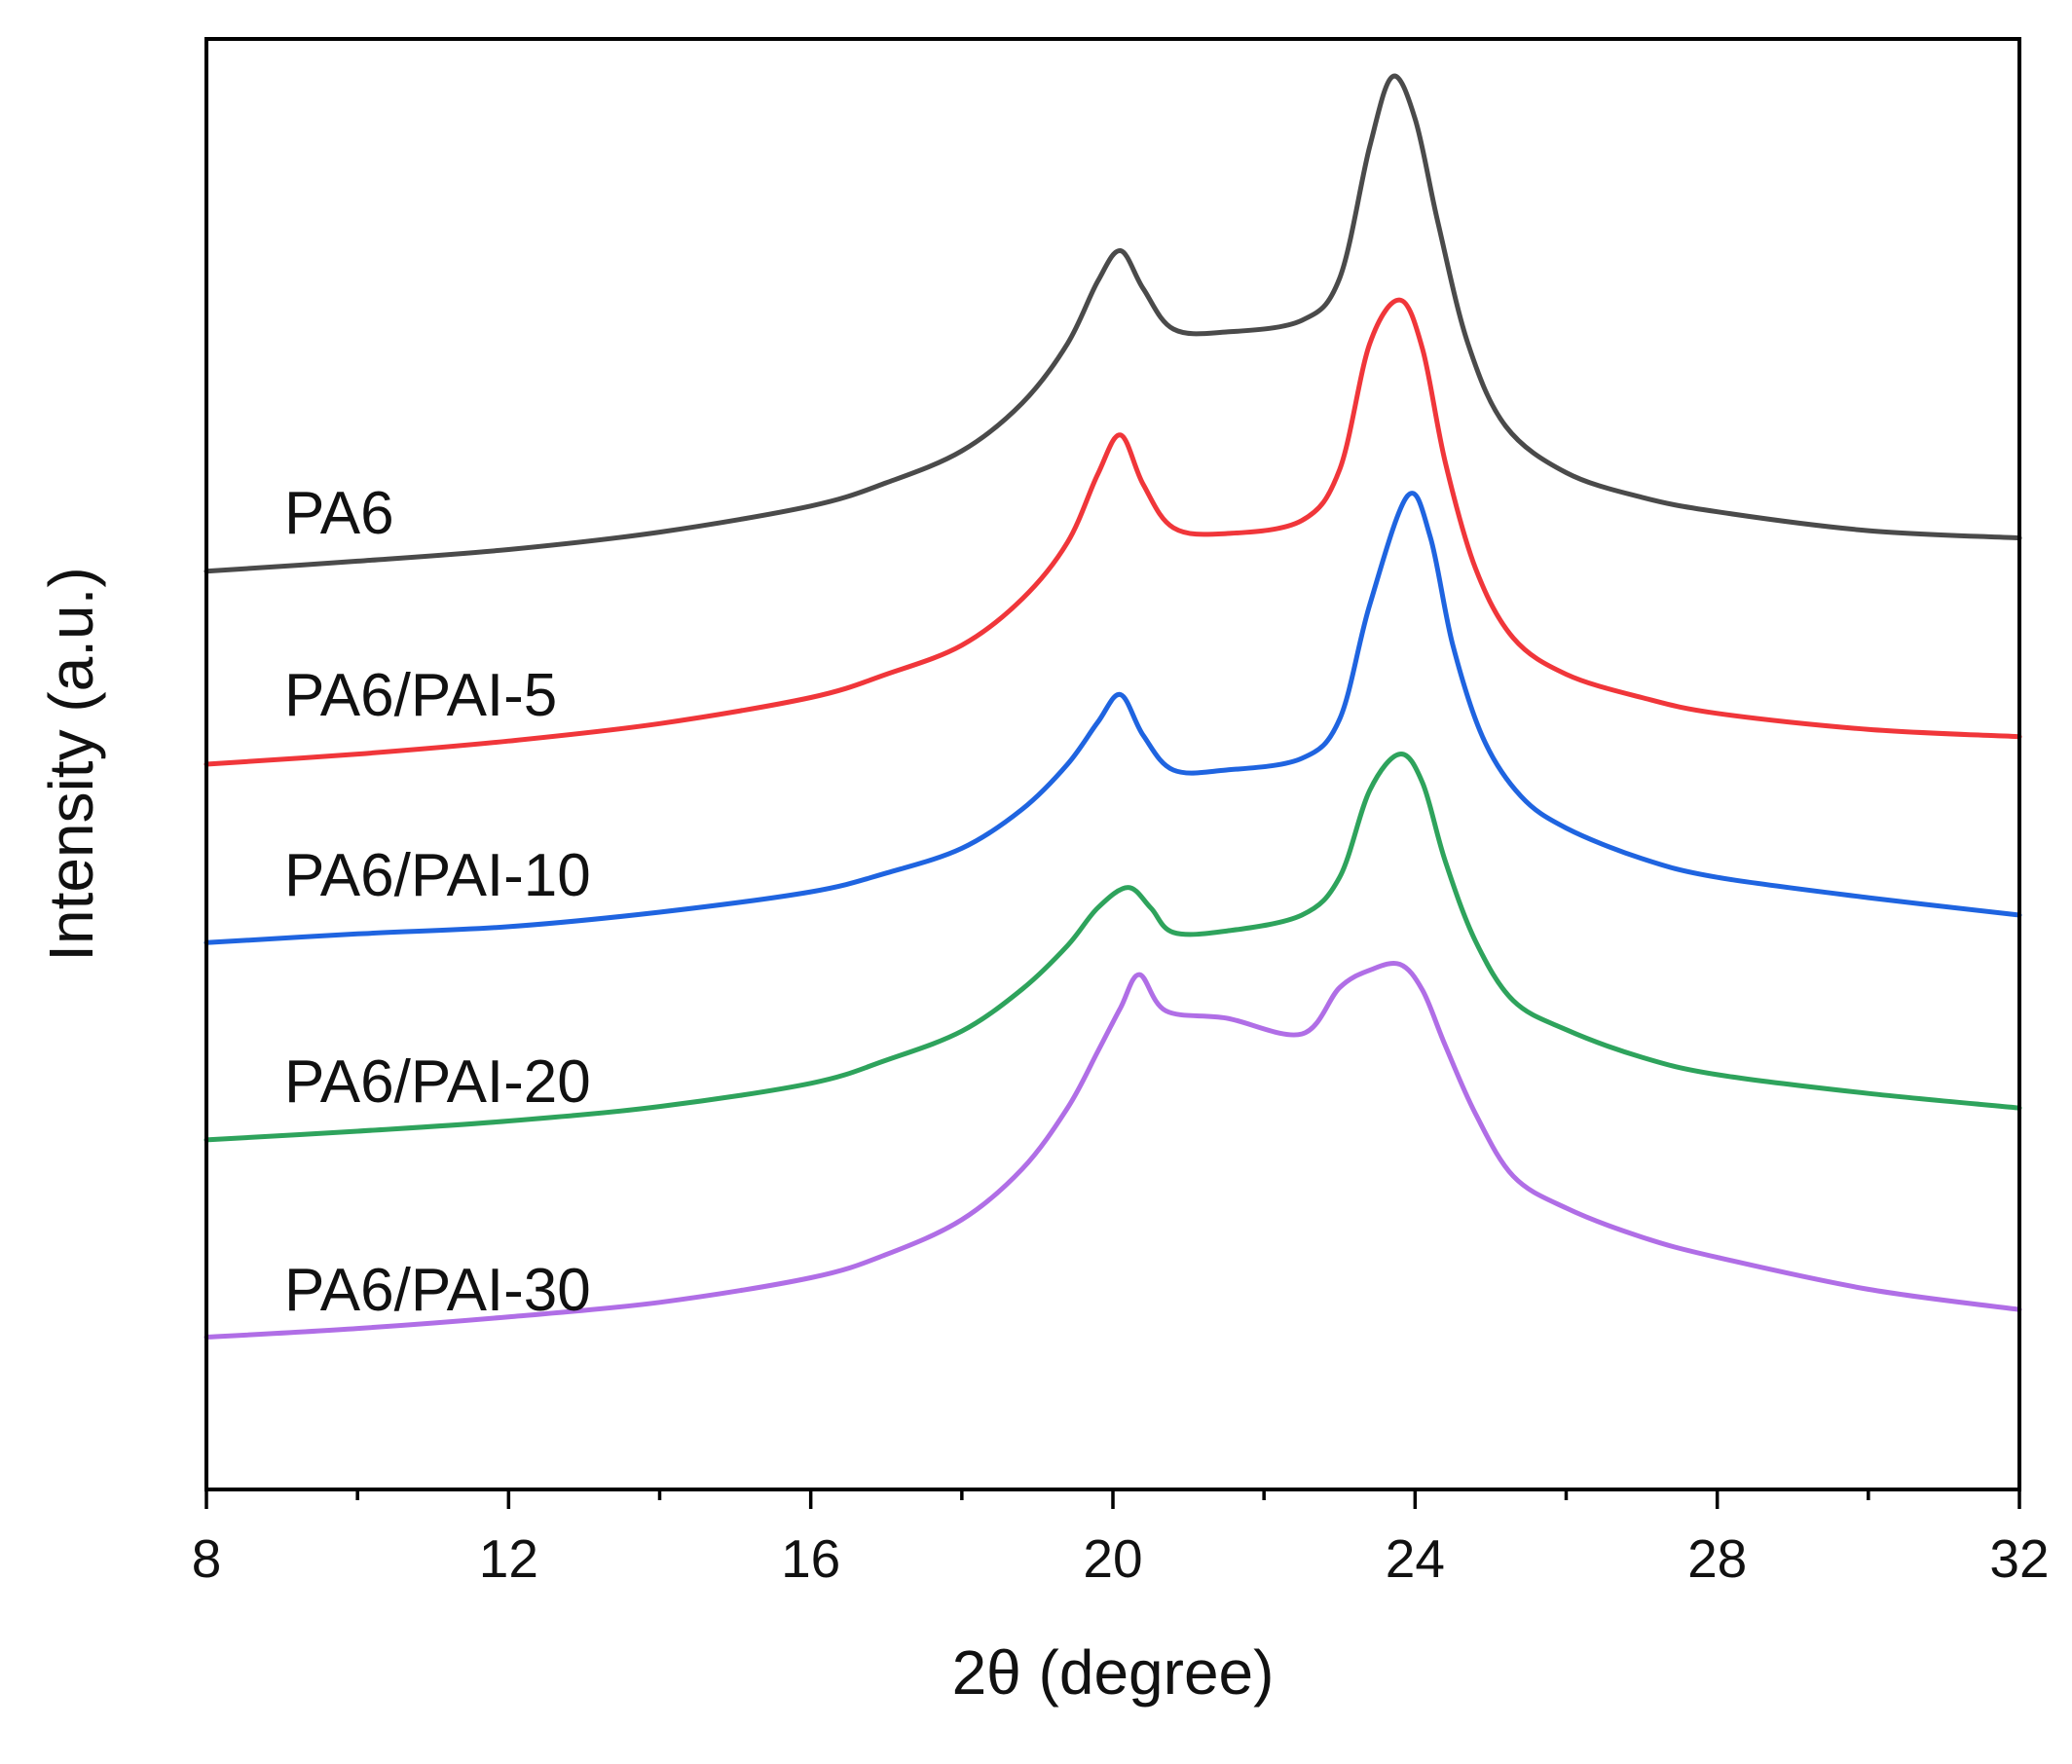  I want to click on x-axis-title: 2θ (degree), so click(1113, 1672).